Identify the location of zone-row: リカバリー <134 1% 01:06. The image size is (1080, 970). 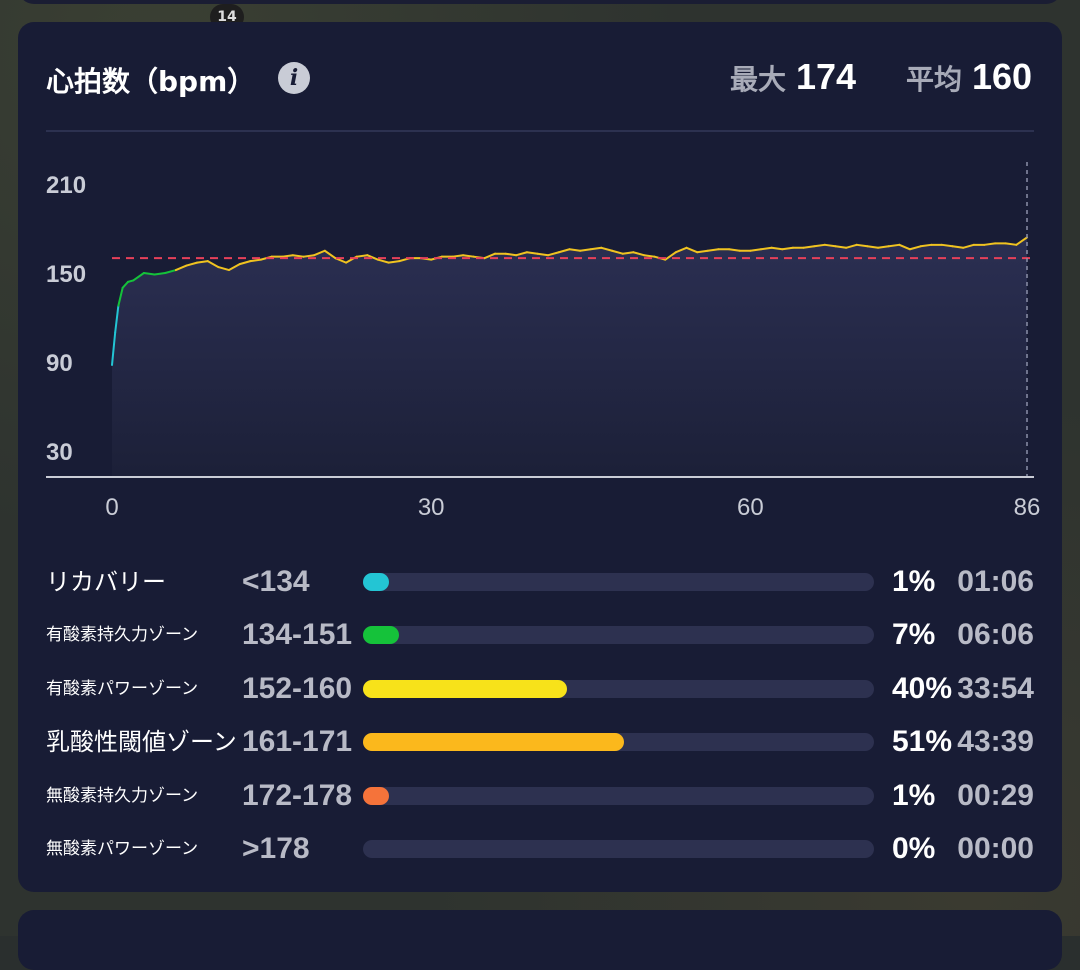
(540, 582).